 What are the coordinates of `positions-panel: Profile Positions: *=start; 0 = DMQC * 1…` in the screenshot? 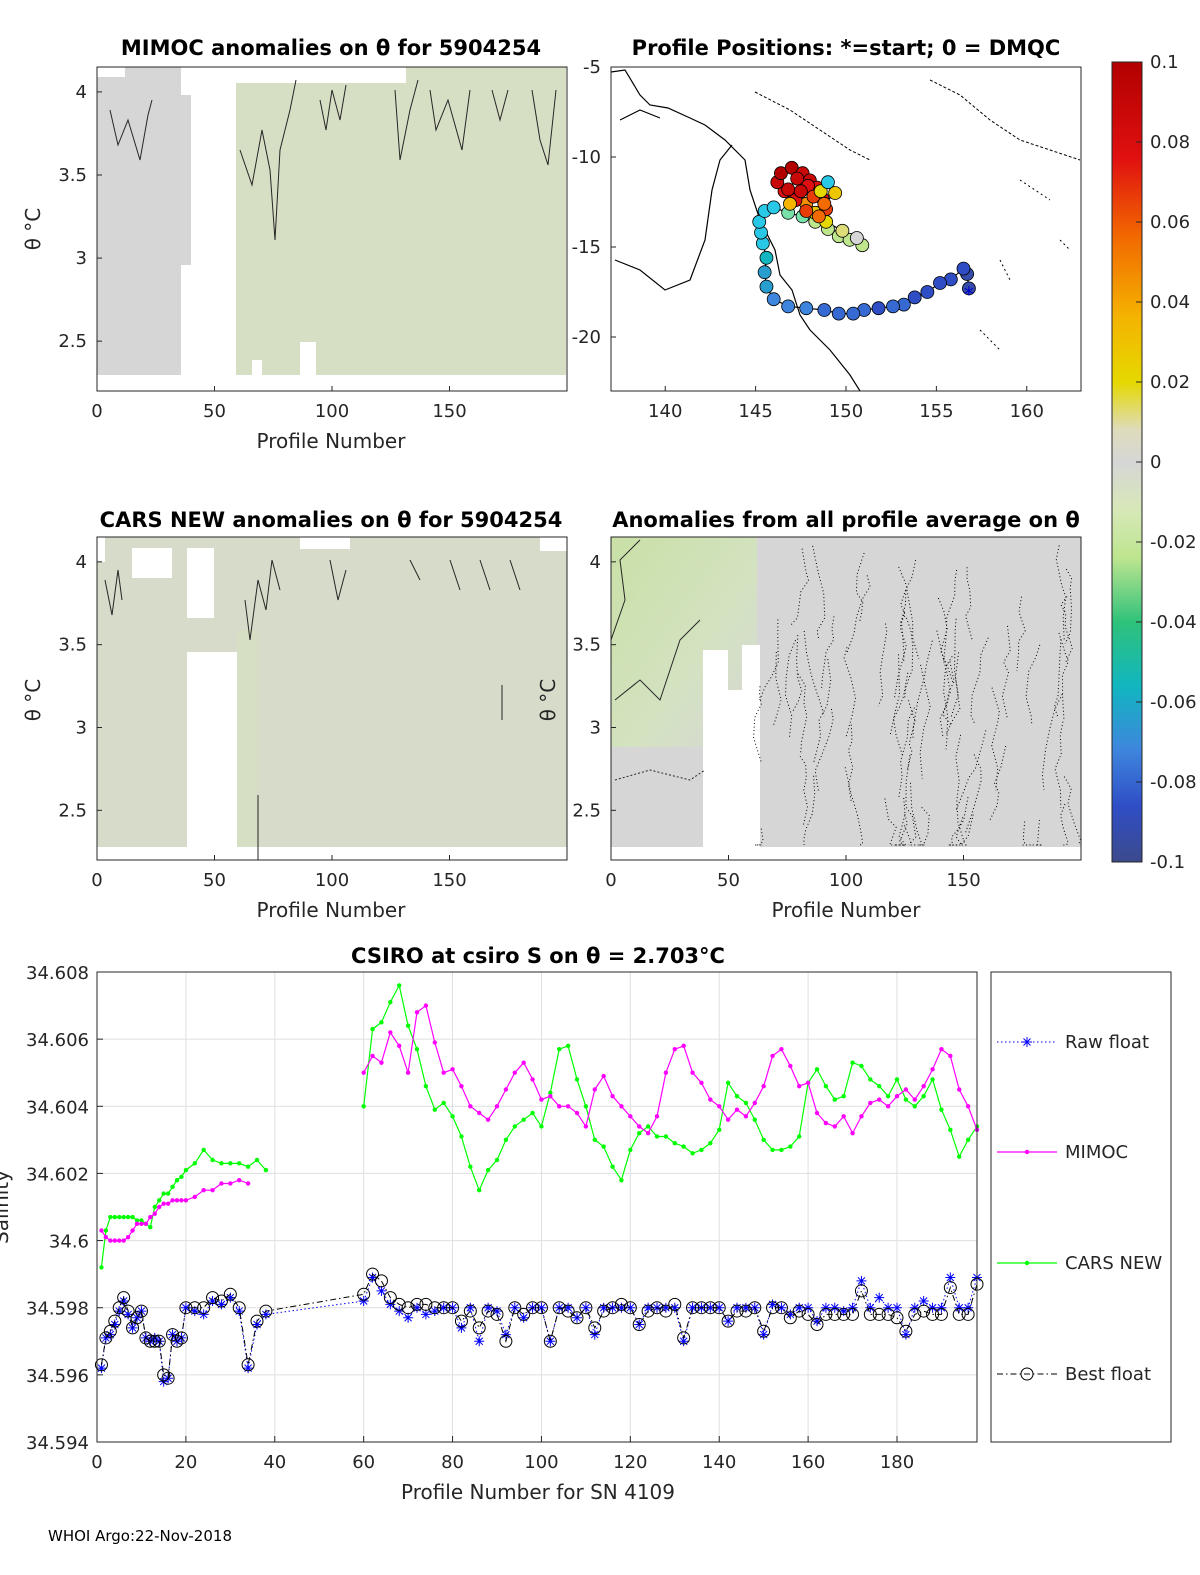 It's located at (827, 229).